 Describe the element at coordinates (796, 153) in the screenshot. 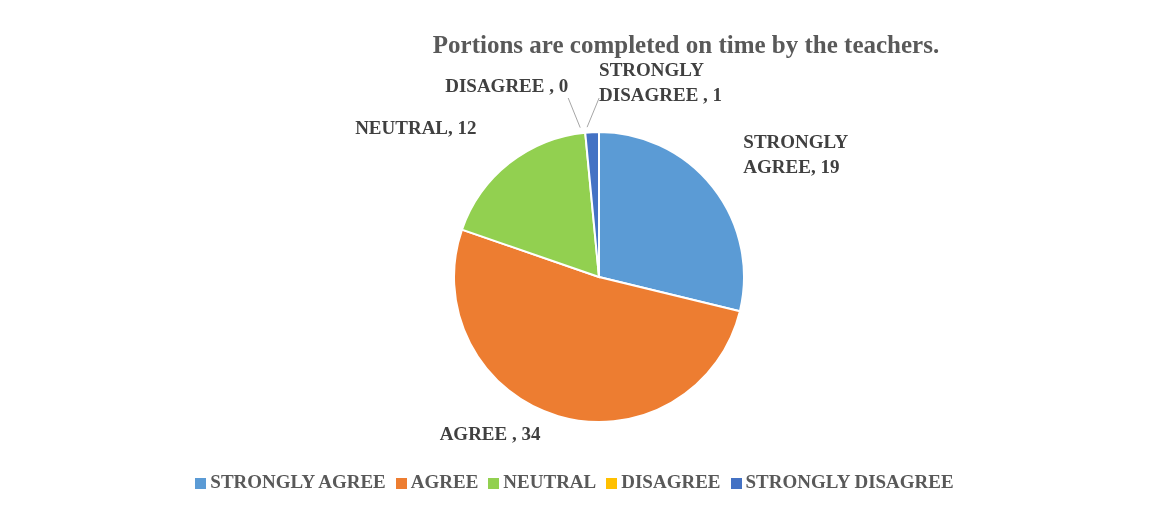

I see `data-label: STRONGLY AGREE, 19` at that location.